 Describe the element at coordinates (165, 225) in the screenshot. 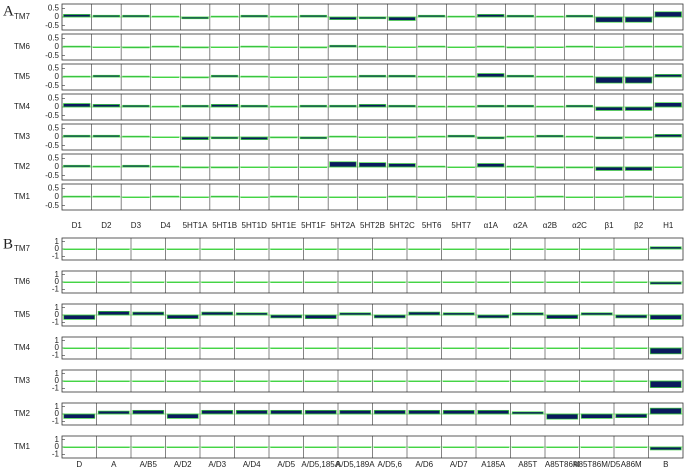

I see `x-tick-label: D4` at that location.